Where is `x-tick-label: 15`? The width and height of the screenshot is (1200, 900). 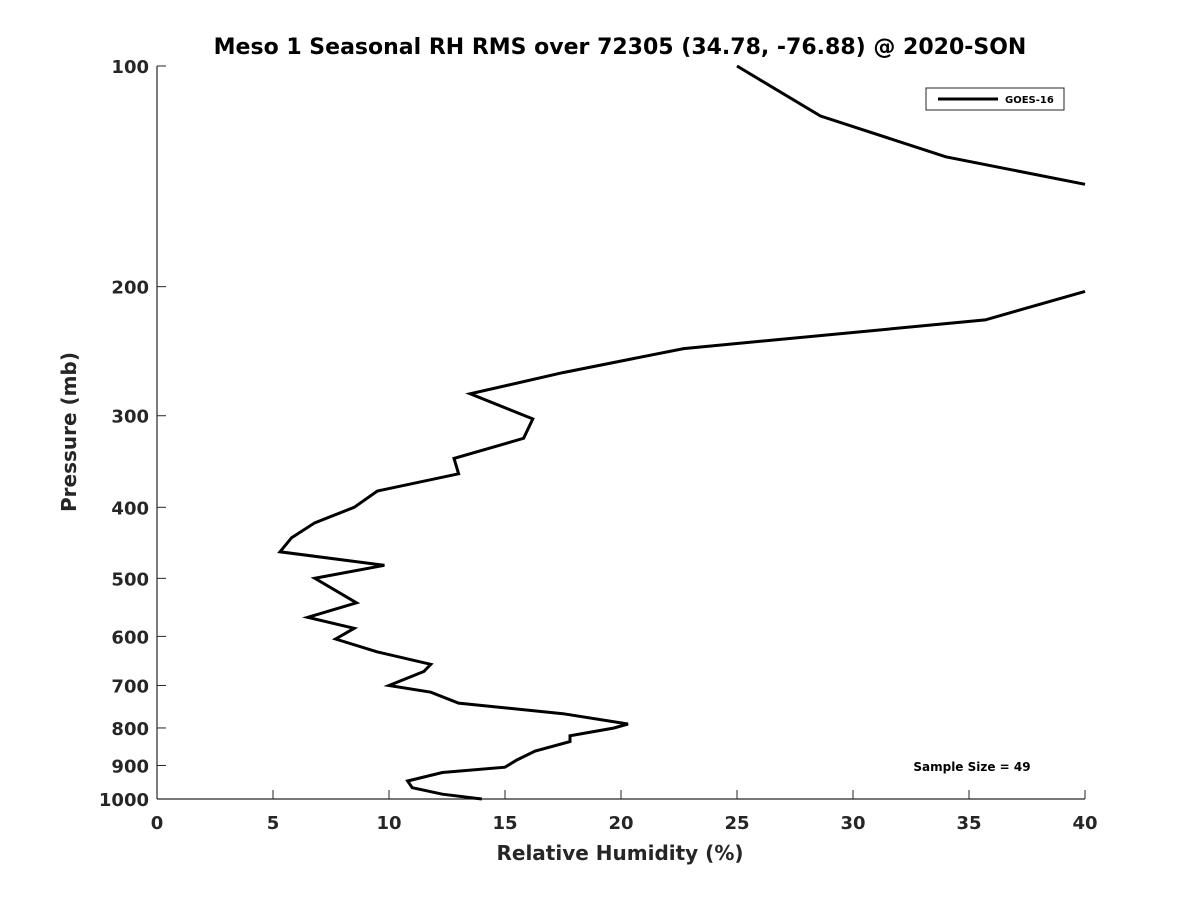
x-tick-label: 15 is located at coordinates (504, 823).